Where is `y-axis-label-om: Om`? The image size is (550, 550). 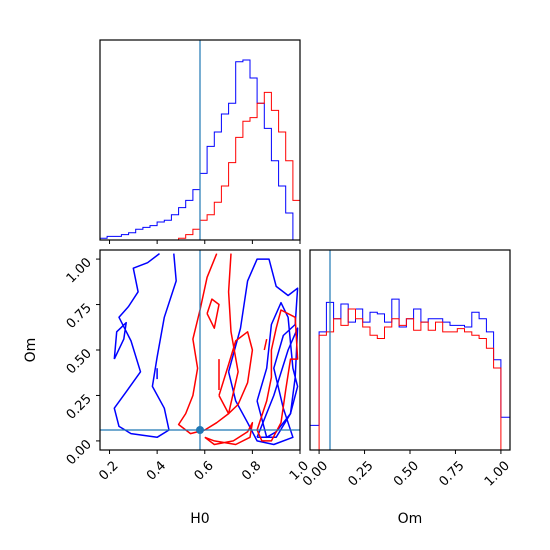
y-axis-label-om: Om is located at coordinates (31, 350).